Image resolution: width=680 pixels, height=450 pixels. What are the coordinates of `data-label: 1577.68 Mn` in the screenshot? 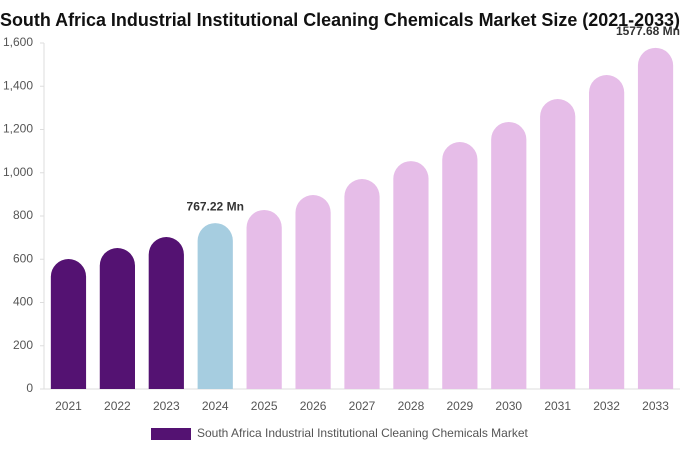 It's located at (648, 31).